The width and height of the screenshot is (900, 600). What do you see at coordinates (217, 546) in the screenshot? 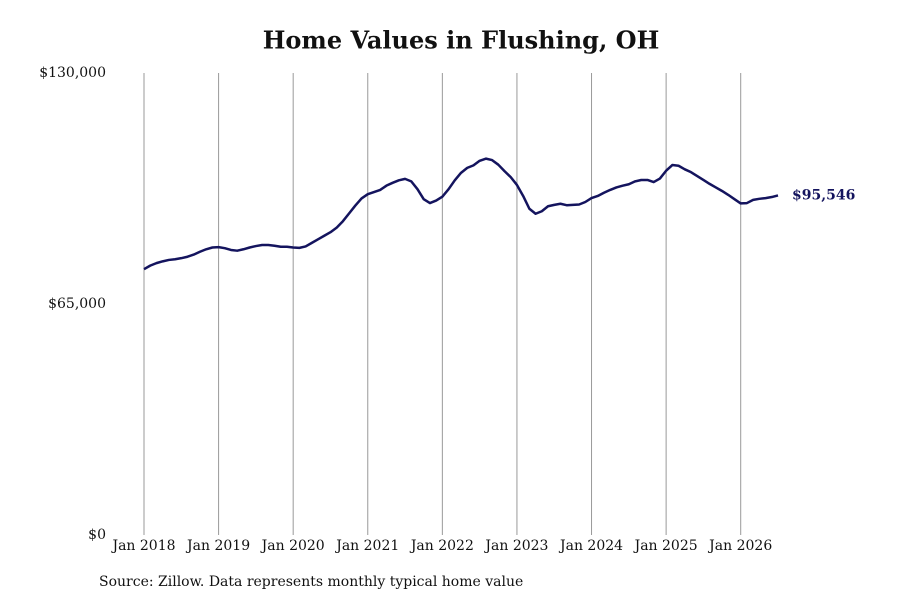
I see `x-tick-label: Jan 2019` at bounding box center [217, 546].